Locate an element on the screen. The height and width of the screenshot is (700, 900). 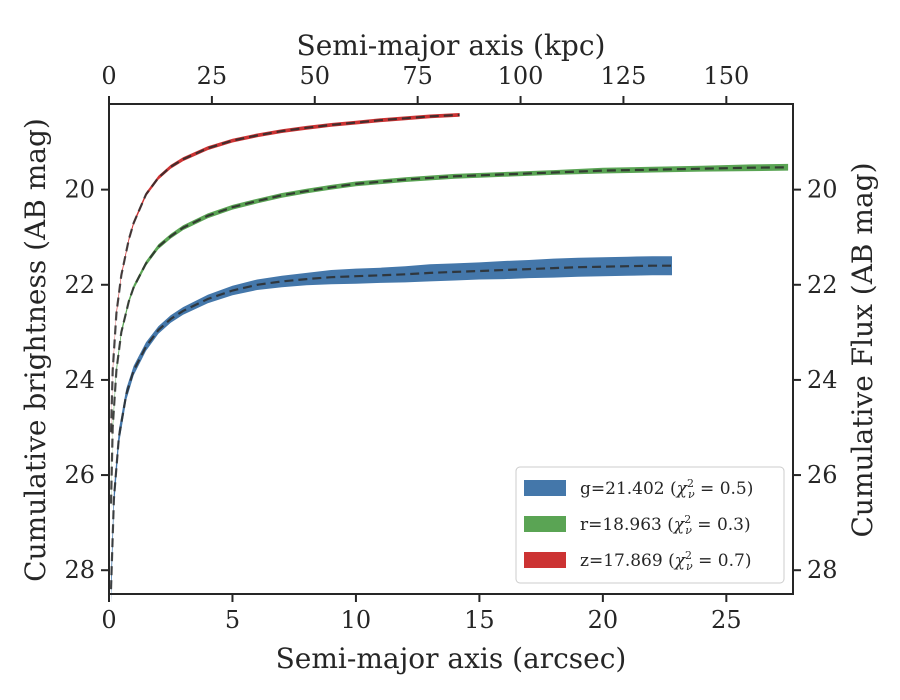
legend-label-2: z=17.869 (χ2 ν = 0.7) is located at coordinates (665, 561).